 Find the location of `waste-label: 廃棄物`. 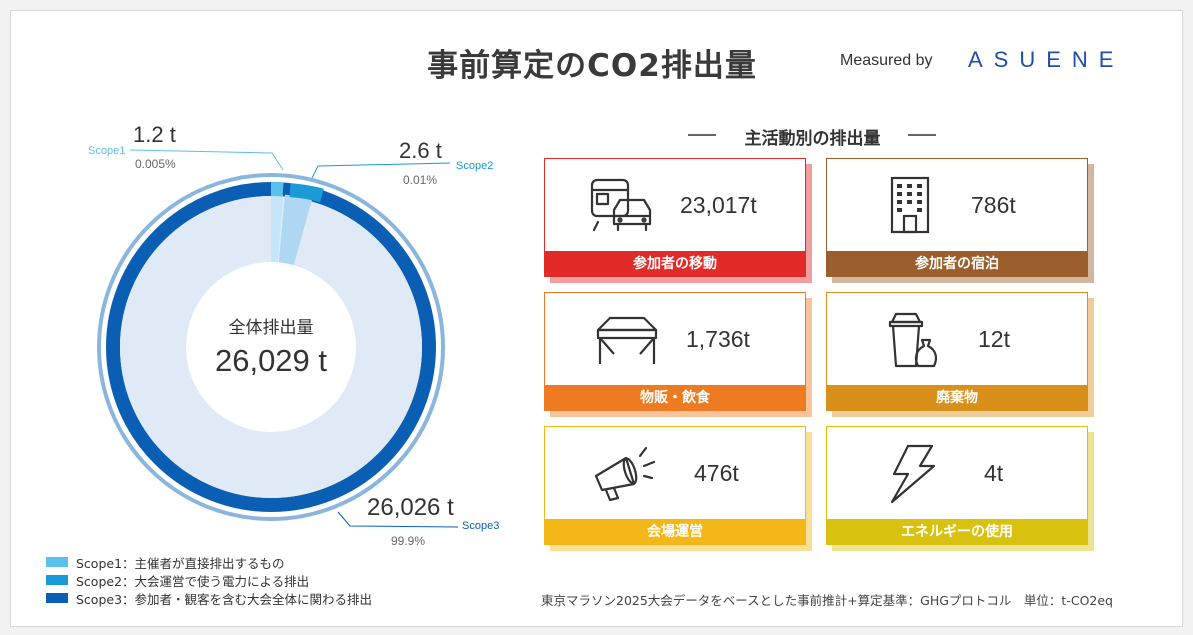

waste-label: 廃棄物 is located at coordinates (957, 398).